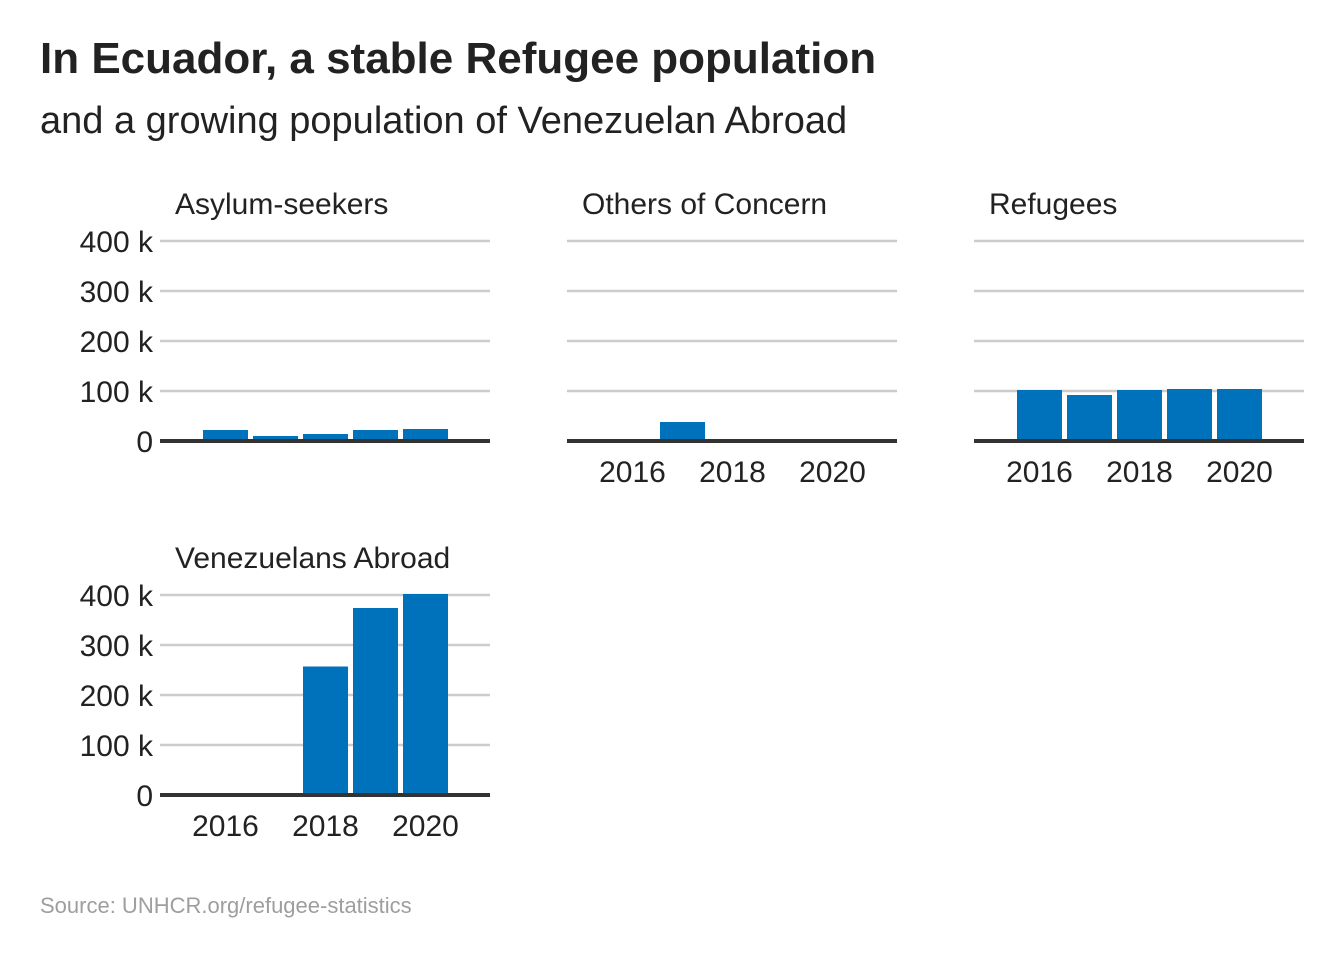  Describe the element at coordinates (458, 58) in the screenshot. I see `chart-title: In Ecuador, a stable Refugee population` at that location.